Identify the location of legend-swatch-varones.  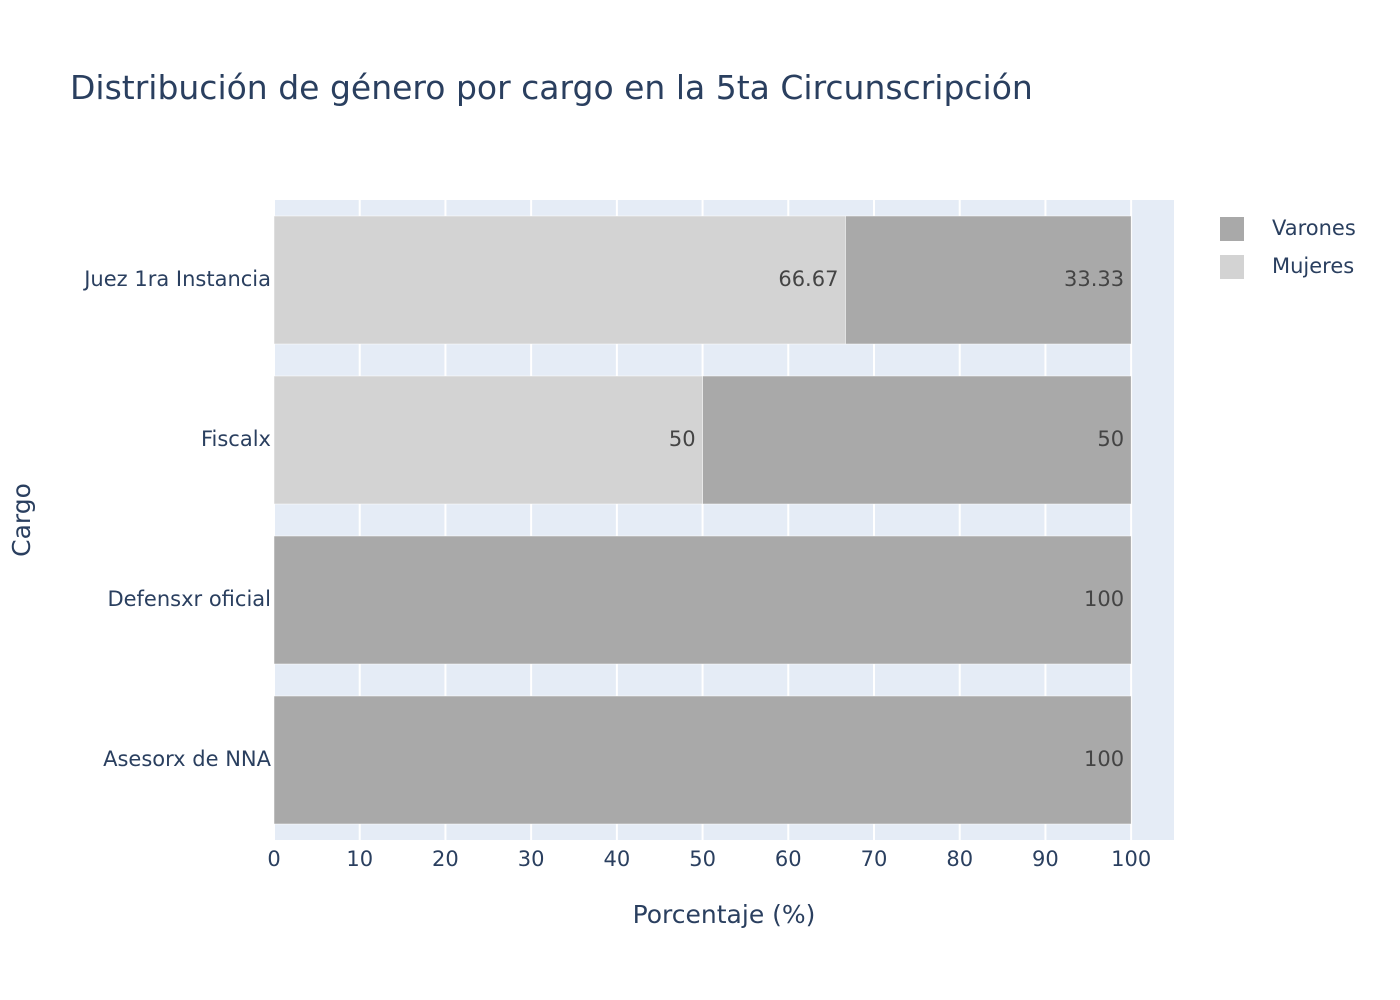
(1232, 229).